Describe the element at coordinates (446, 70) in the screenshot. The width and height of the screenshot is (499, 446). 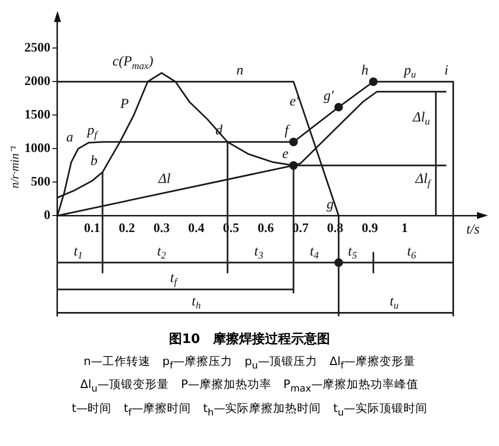
I see `annotation: i` at that location.